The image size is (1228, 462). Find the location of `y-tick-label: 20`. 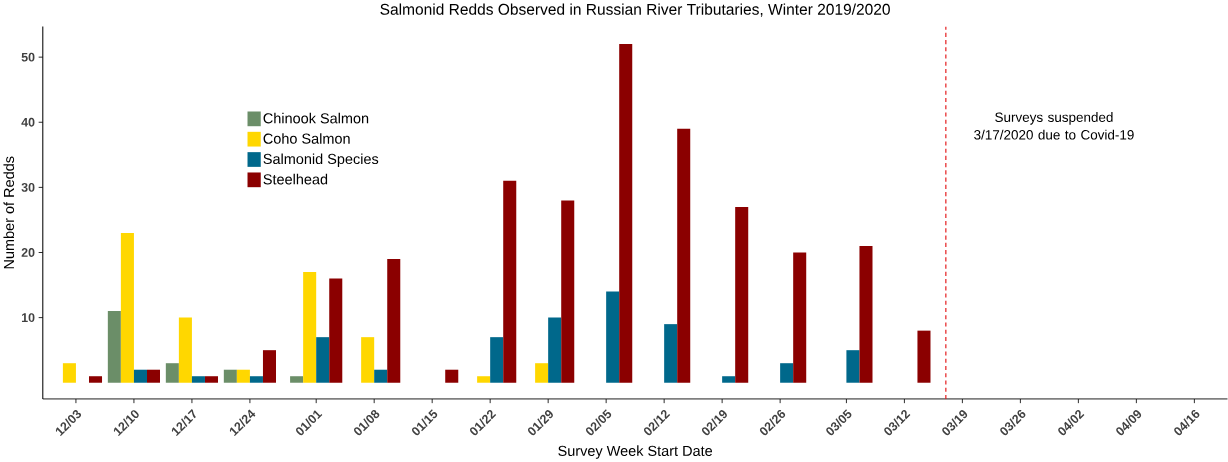

y-tick-label: 20 is located at coordinates (28, 252).